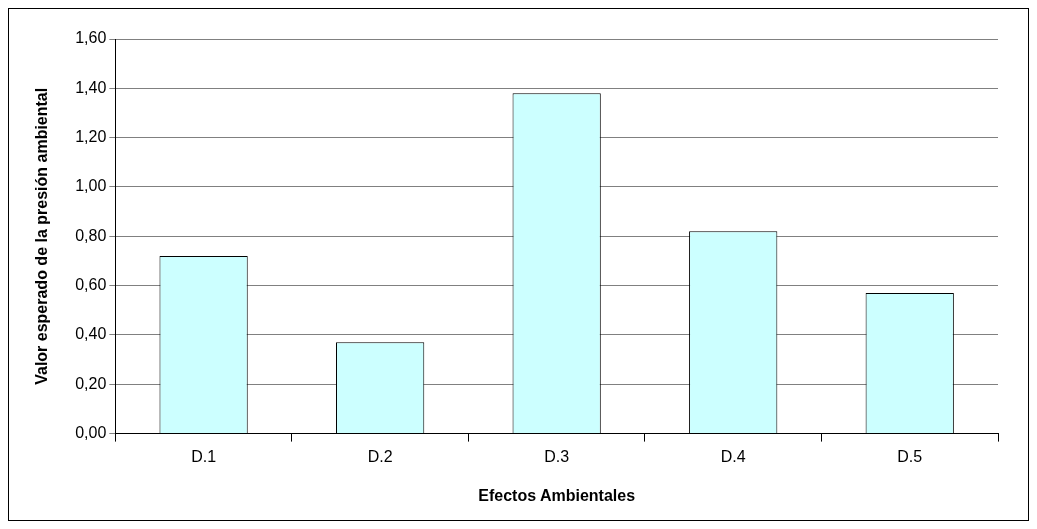 This screenshot has width=1037, height=529. What do you see at coordinates (380, 456) in the screenshot?
I see `x-tick-label: D.2` at bounding box center [380, 456].